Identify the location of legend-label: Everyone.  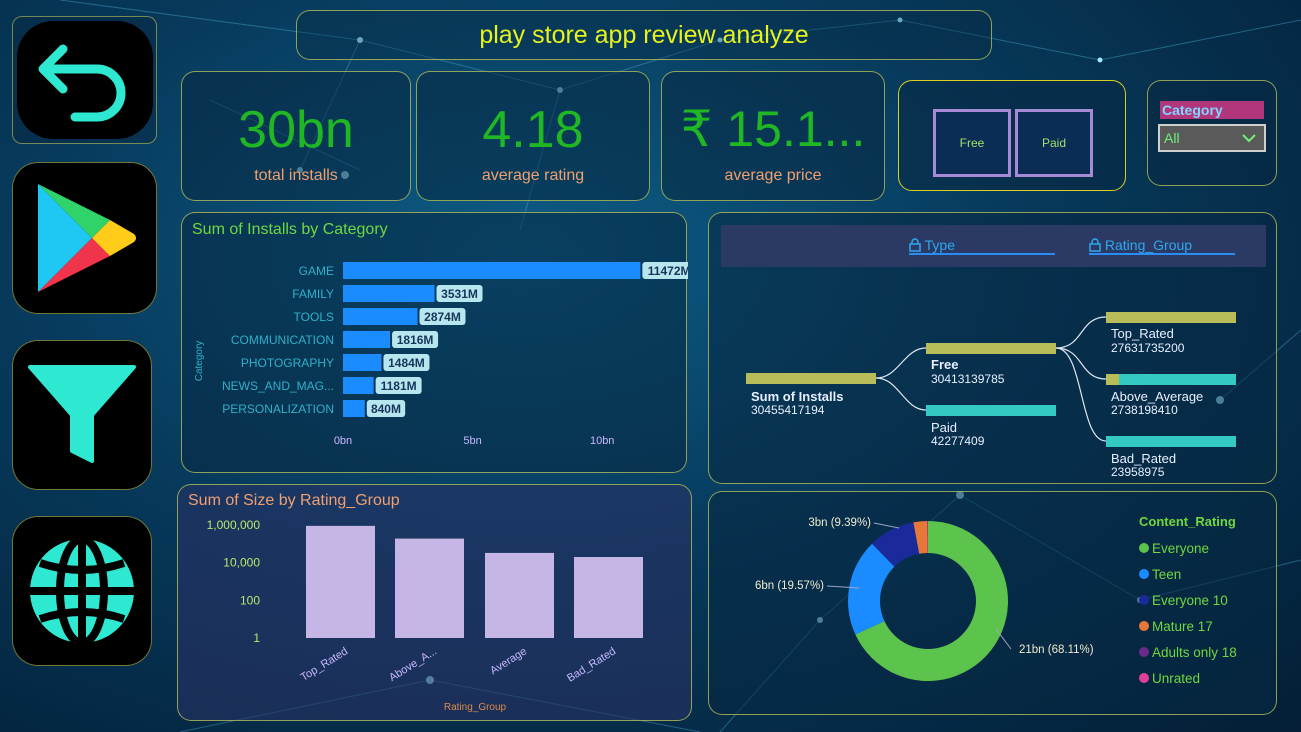
(1180, 548).